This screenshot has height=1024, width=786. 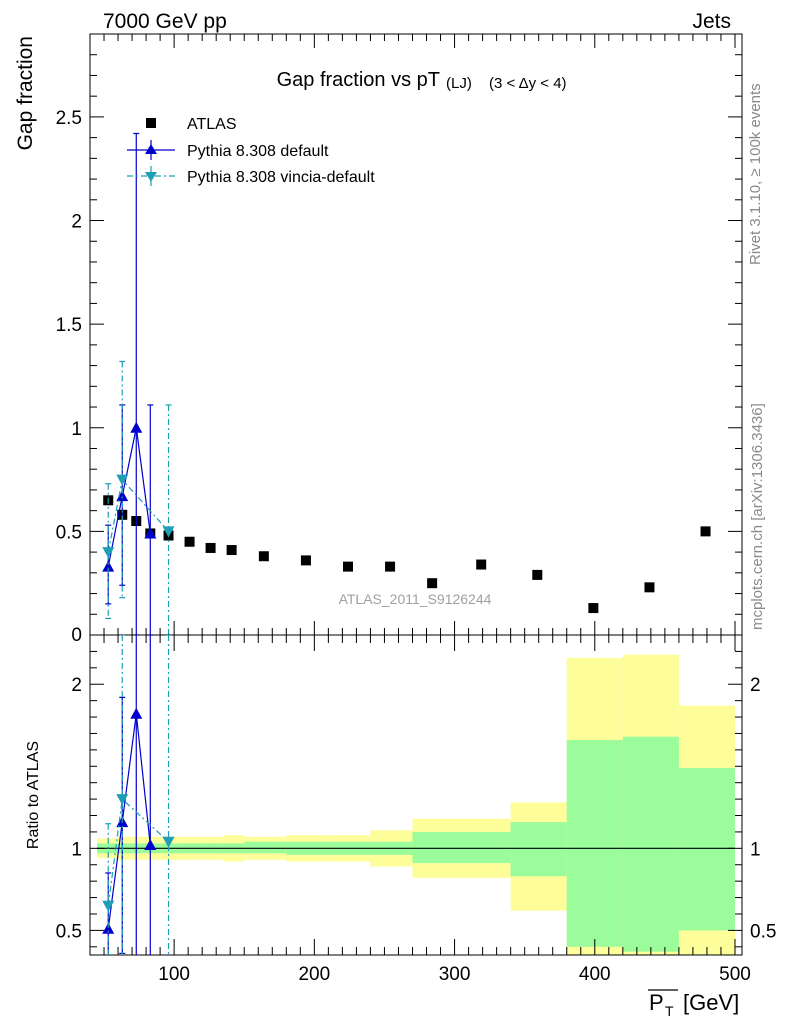 What do you see at coordinates (151, 177) in the screenshot?
I see `legend-marker-vincia` at bounding box center [151, 177].